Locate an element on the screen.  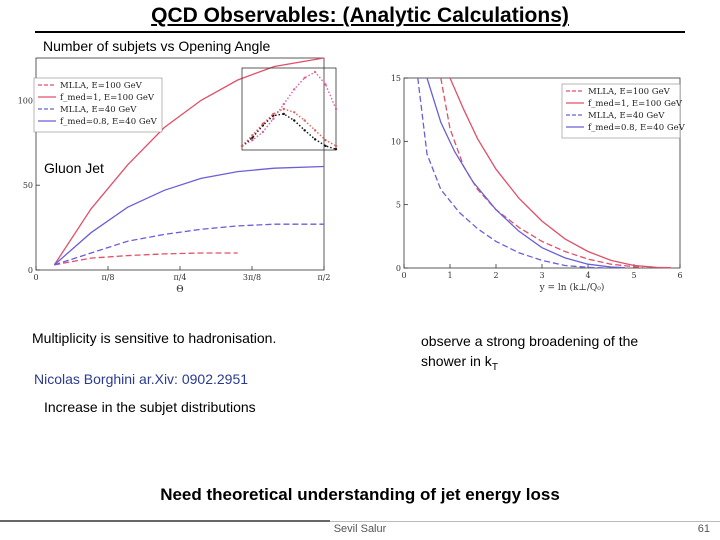
x-tick-label: 1 is located at coordinates (449, 275).